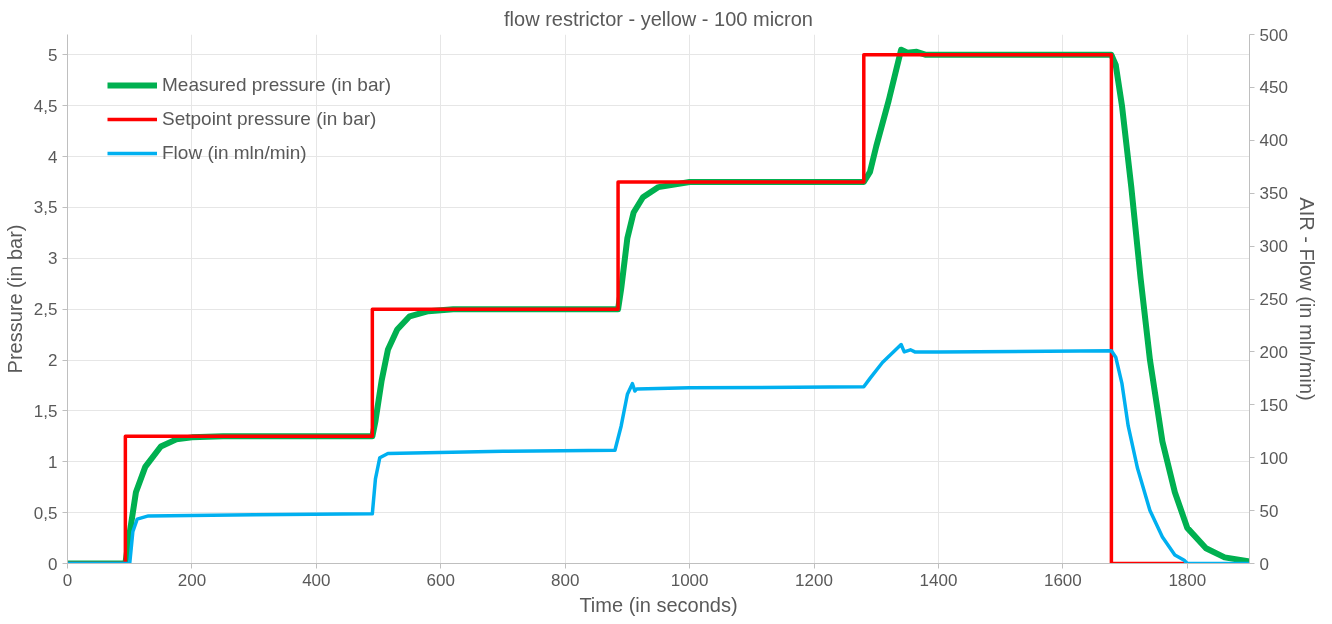 This screenshot has width=1332, height=624. What do you see at coordinates (53, 462) in the screenshot?
I see `y-tick-label: 1` at bounding box center [53, 462].